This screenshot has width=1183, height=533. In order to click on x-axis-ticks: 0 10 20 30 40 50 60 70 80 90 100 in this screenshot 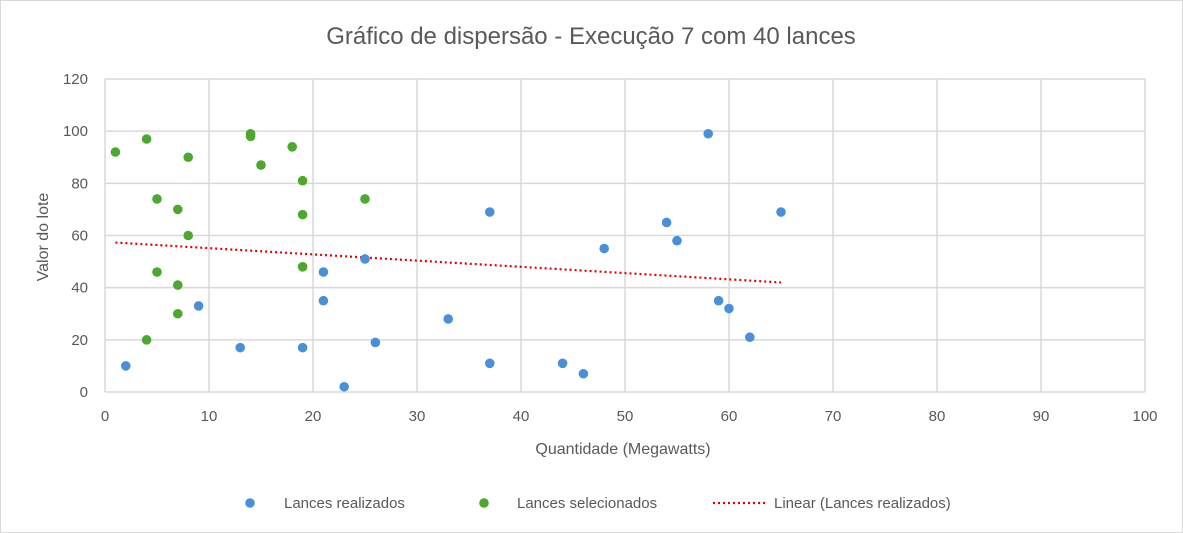, I will do `click(629, 416)`.